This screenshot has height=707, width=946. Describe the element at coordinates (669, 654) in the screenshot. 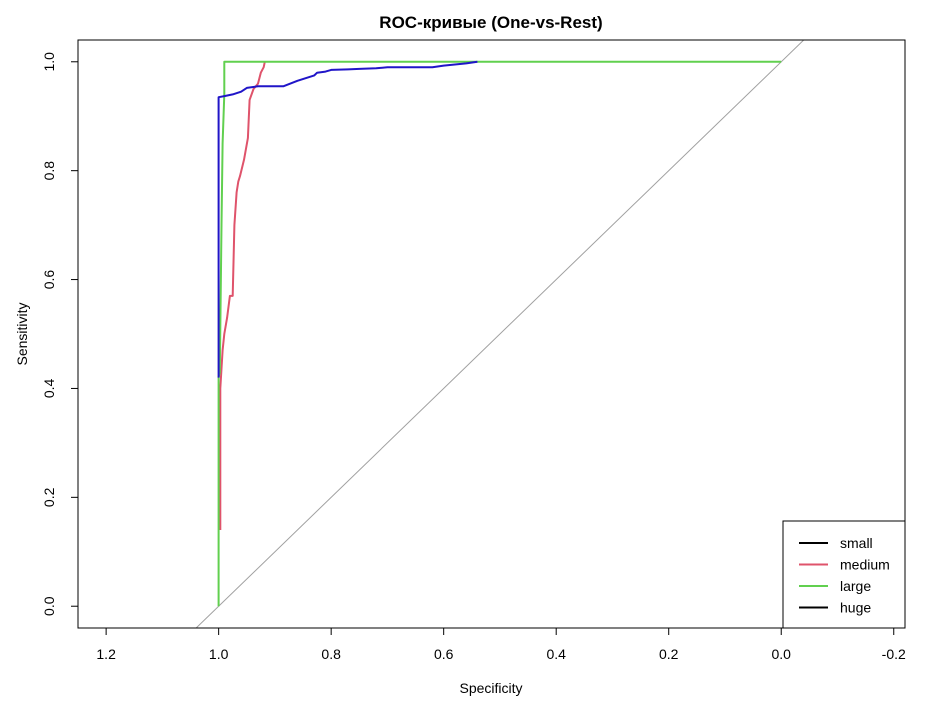

I see `x-tick-label: 0.2` at that location.